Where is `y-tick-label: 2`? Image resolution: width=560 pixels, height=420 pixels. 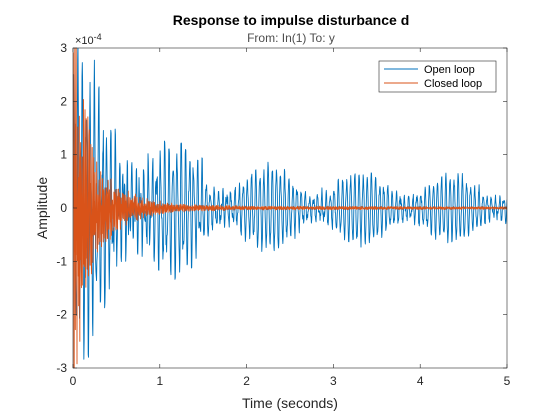
y-tick-label: 2 is located at coordinates (63, 101).